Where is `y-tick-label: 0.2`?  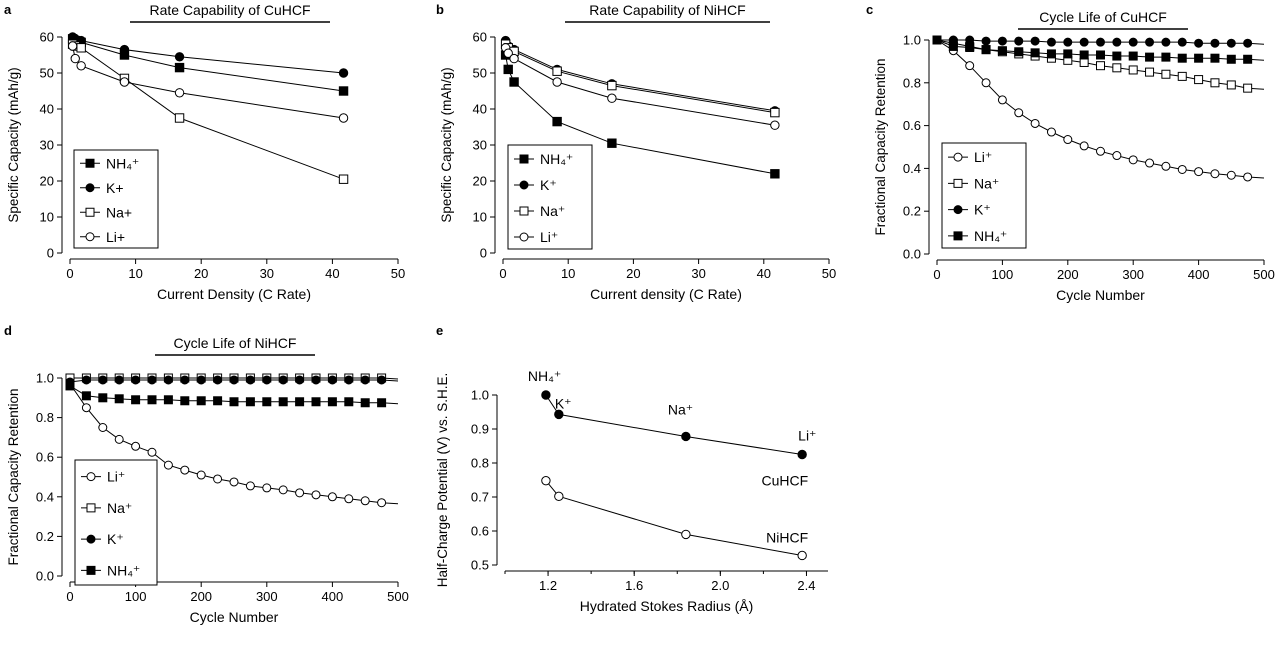 y-tick-label: 0.2 is located at coordinates (912, 211).